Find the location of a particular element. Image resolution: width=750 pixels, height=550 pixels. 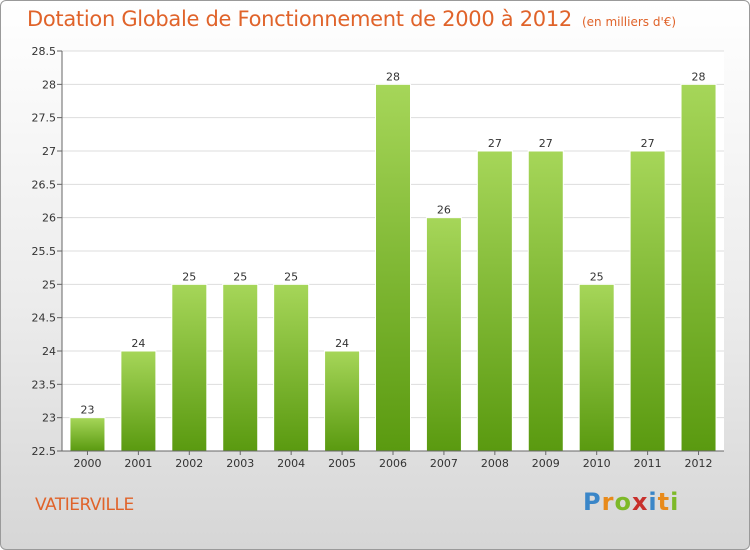

x-tick-label: 2008 is located at coordinates (495, 463).